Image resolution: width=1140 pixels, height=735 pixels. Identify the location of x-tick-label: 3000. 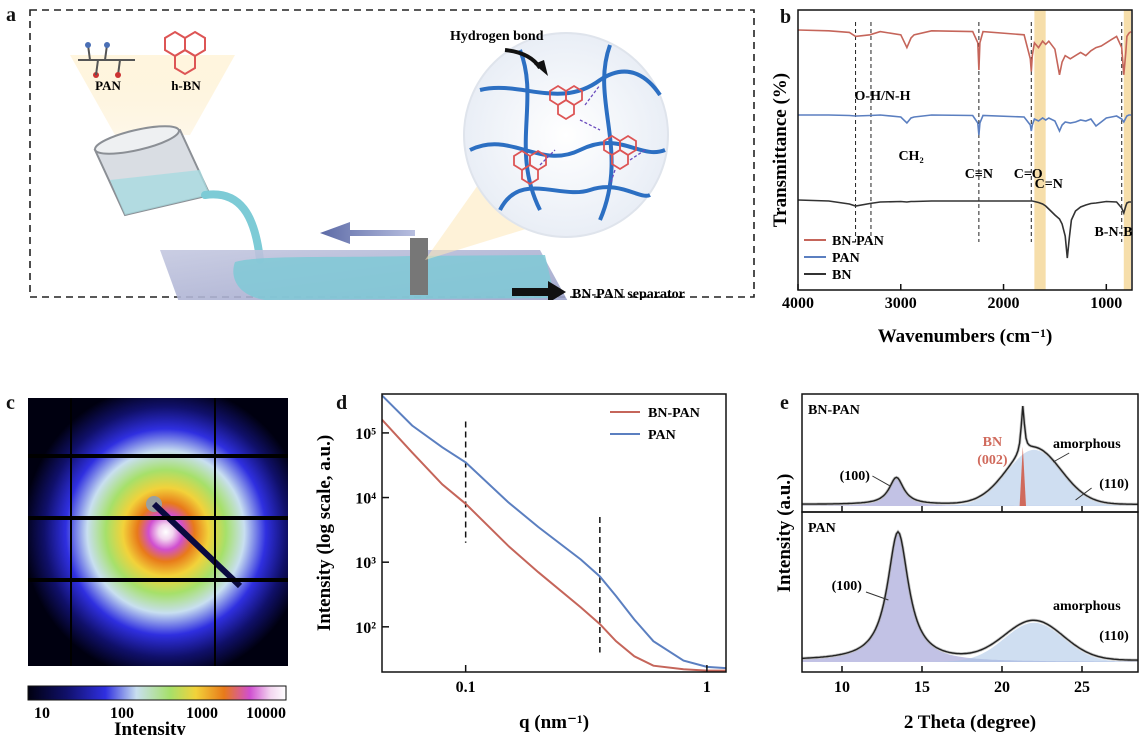
(901, 303).